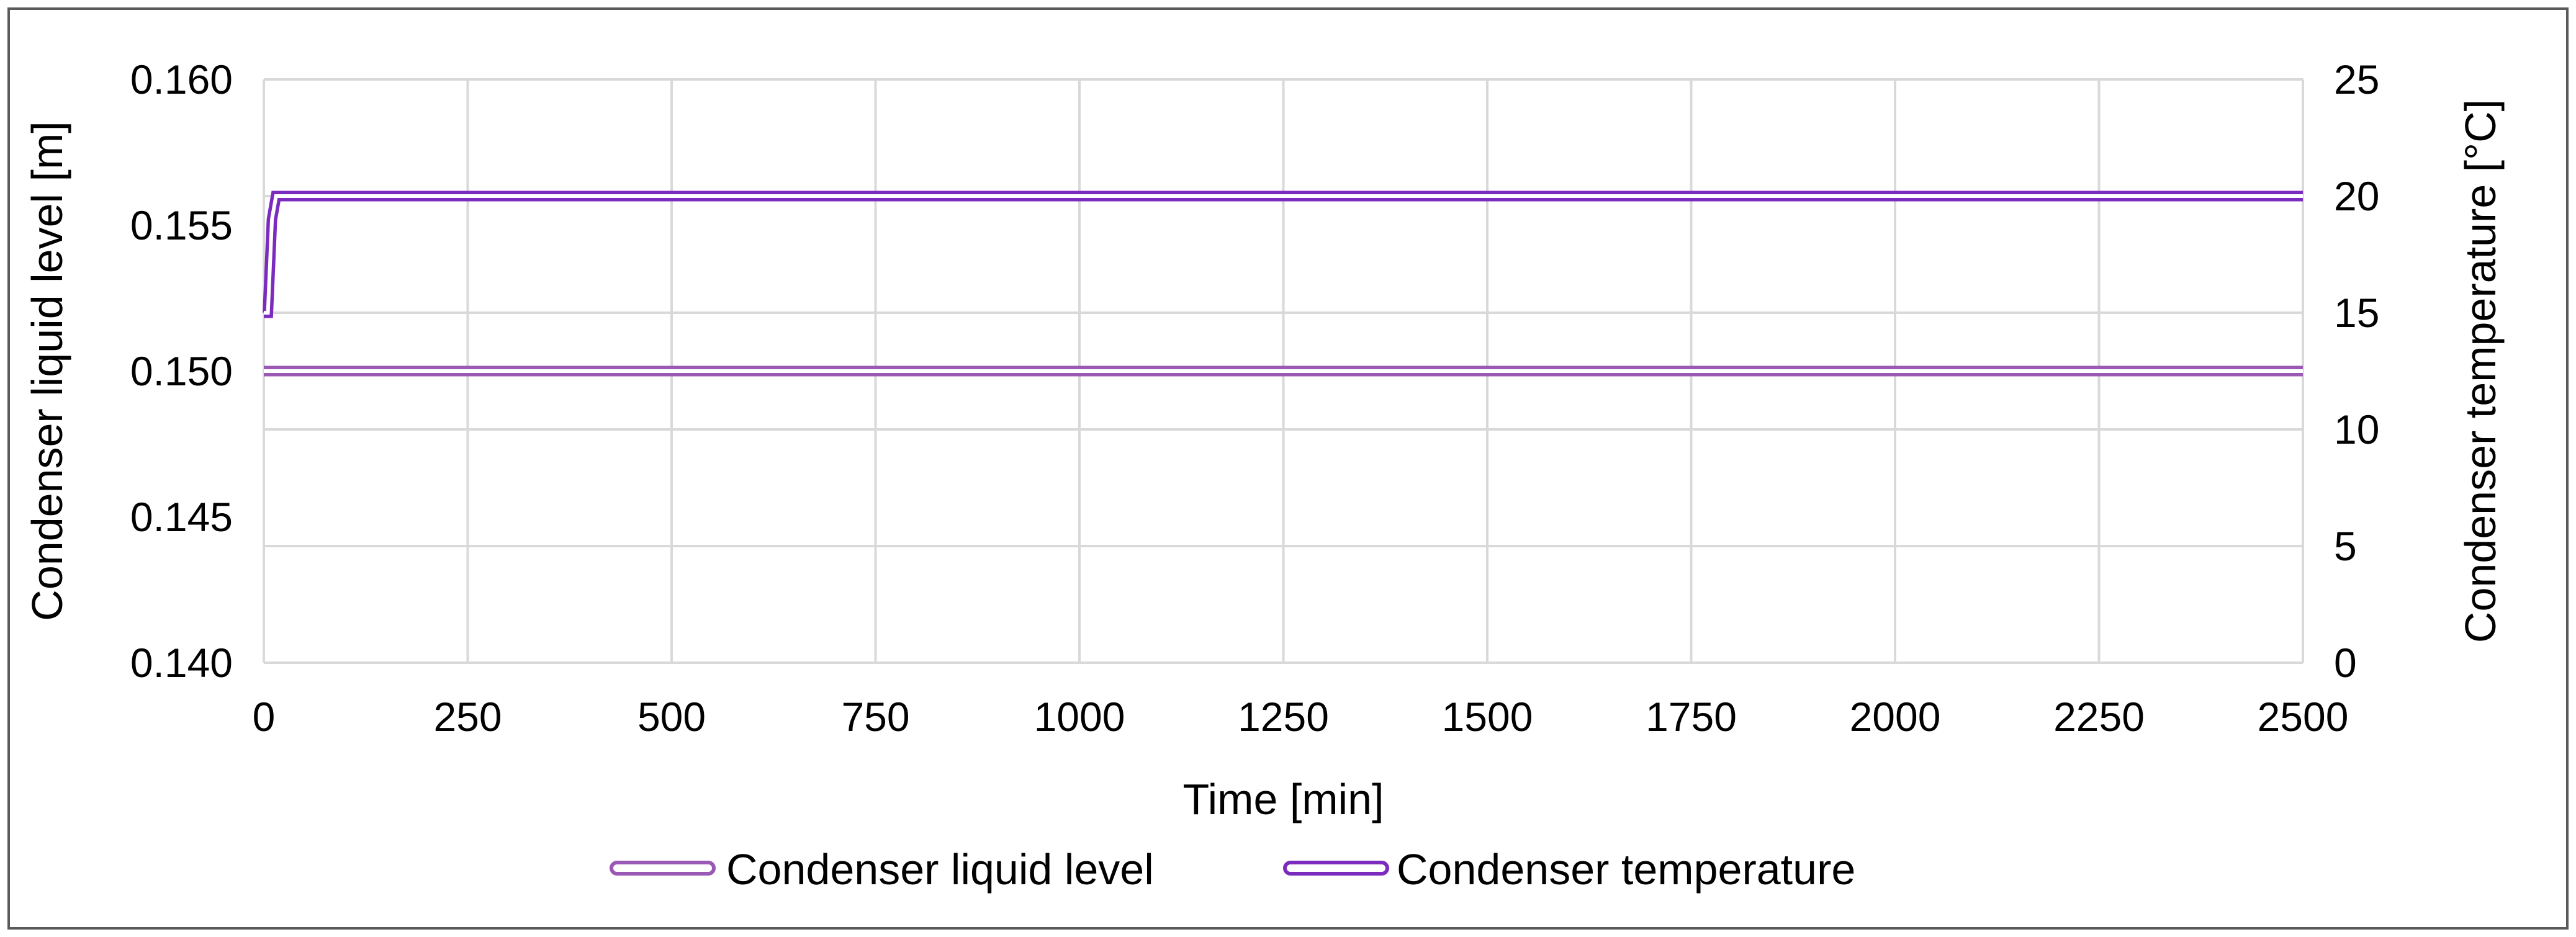 This screenshot has height=937, width=2576. What do you see at coordinates (1895, 717) in the screenshot?
I see `x-tick-label: 2000` at bounding box center [1895, 717].